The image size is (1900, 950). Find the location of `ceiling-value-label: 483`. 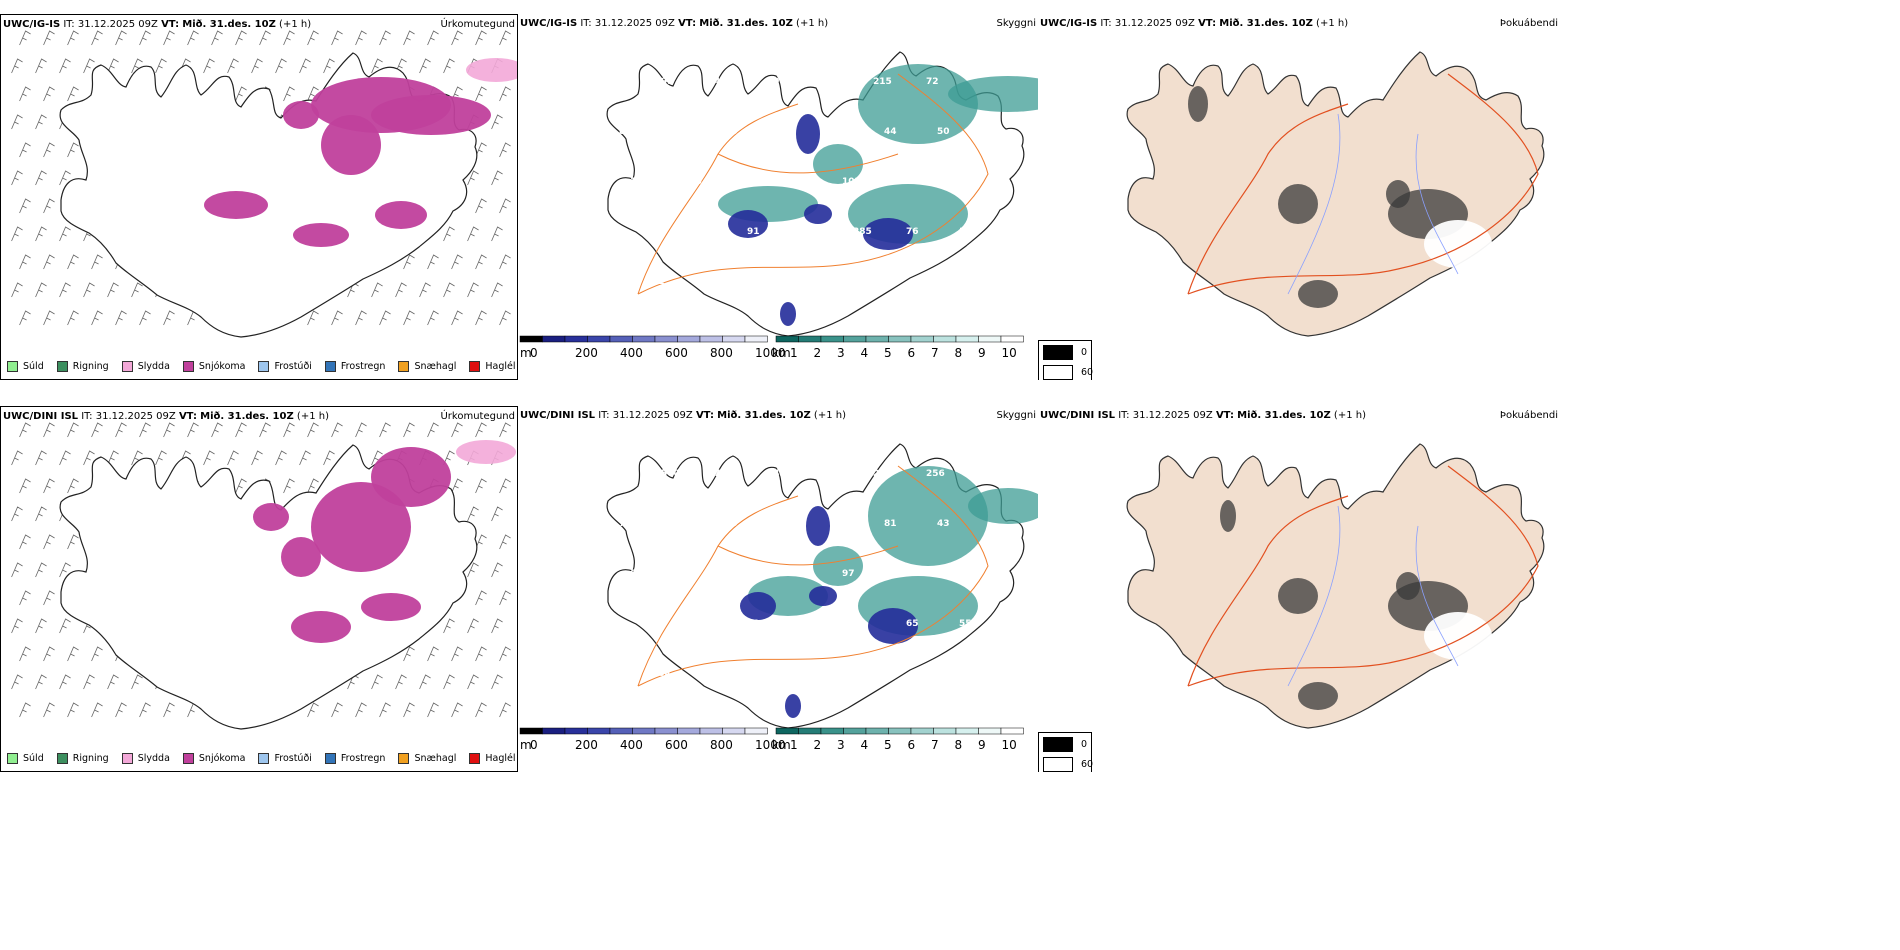

ceiling-value-label: 483 is located at coordinates (798, 574).